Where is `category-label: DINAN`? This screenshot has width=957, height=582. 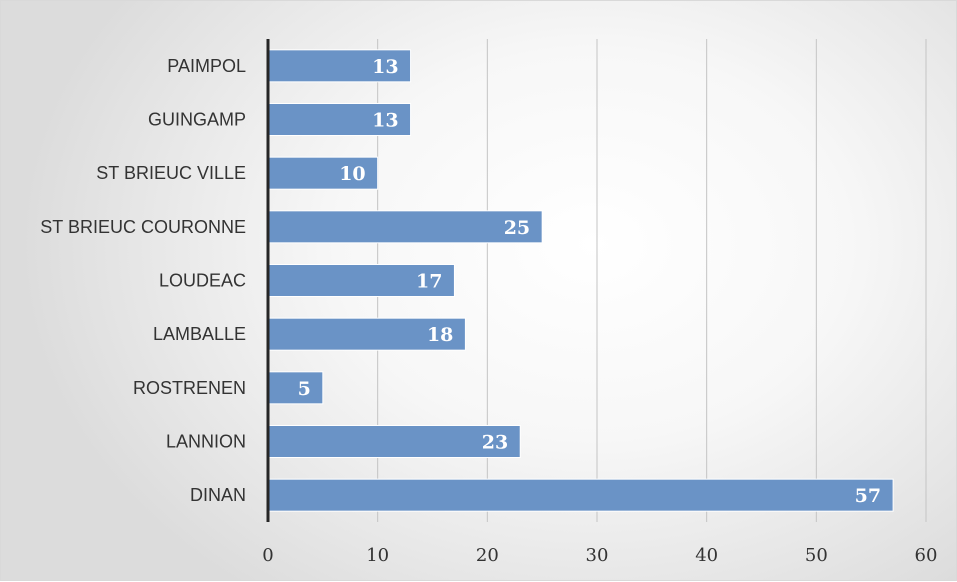 category-label: DINAN is located at coordinates (218, 495).